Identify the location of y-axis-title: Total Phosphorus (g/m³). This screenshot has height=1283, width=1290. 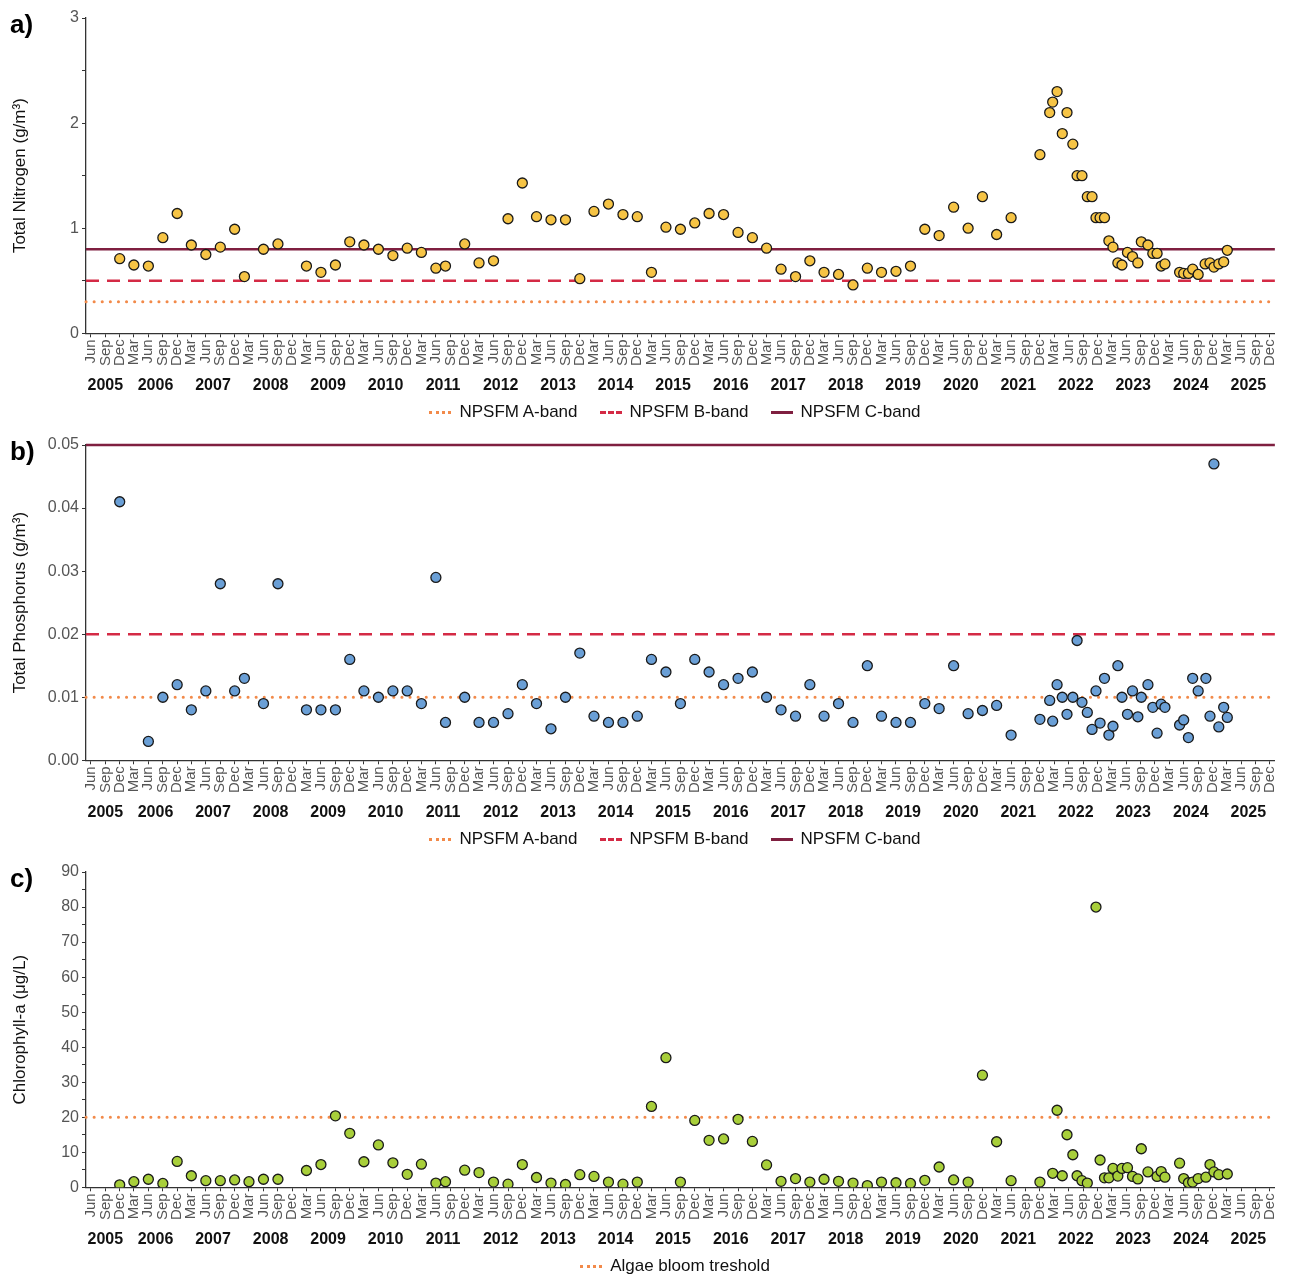
(19, 602).